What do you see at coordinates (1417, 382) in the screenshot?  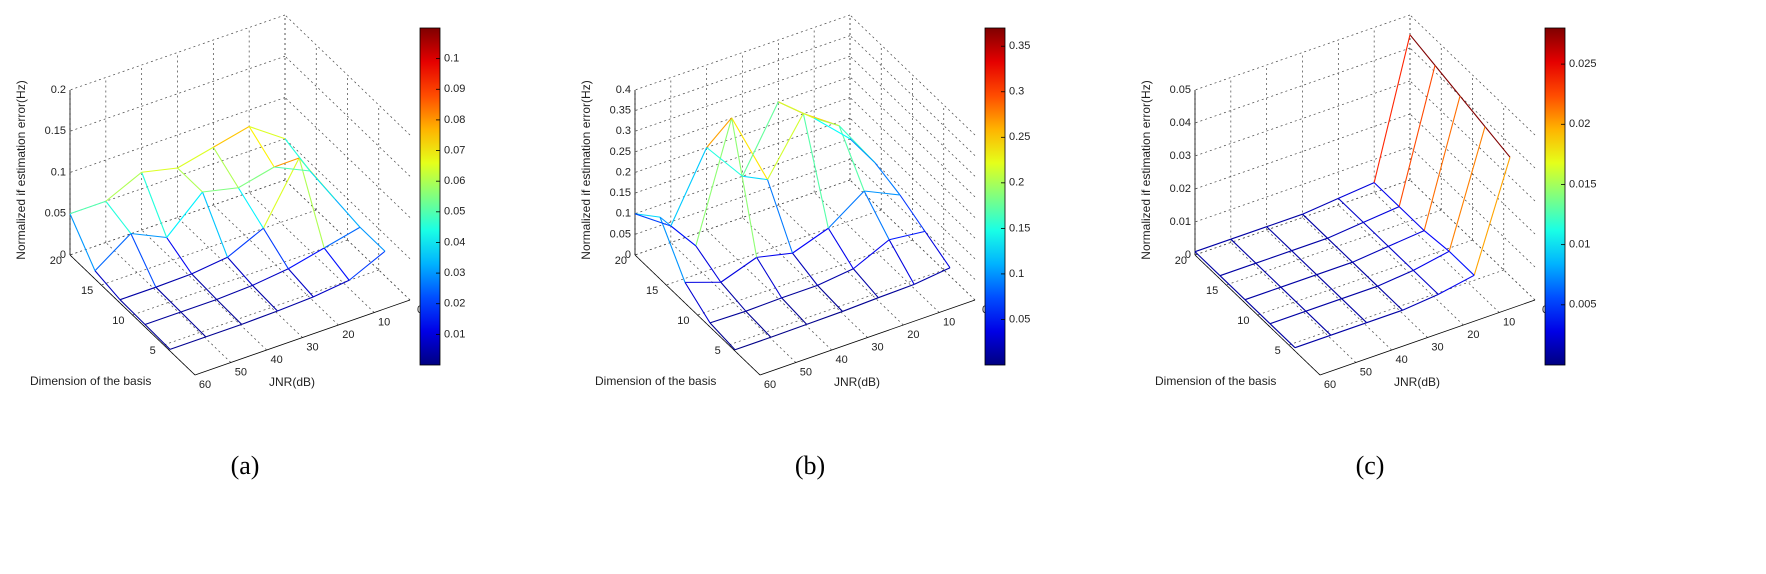 I see `x-axis-label: JNR(dB)` at bounding box center [1417, 382].